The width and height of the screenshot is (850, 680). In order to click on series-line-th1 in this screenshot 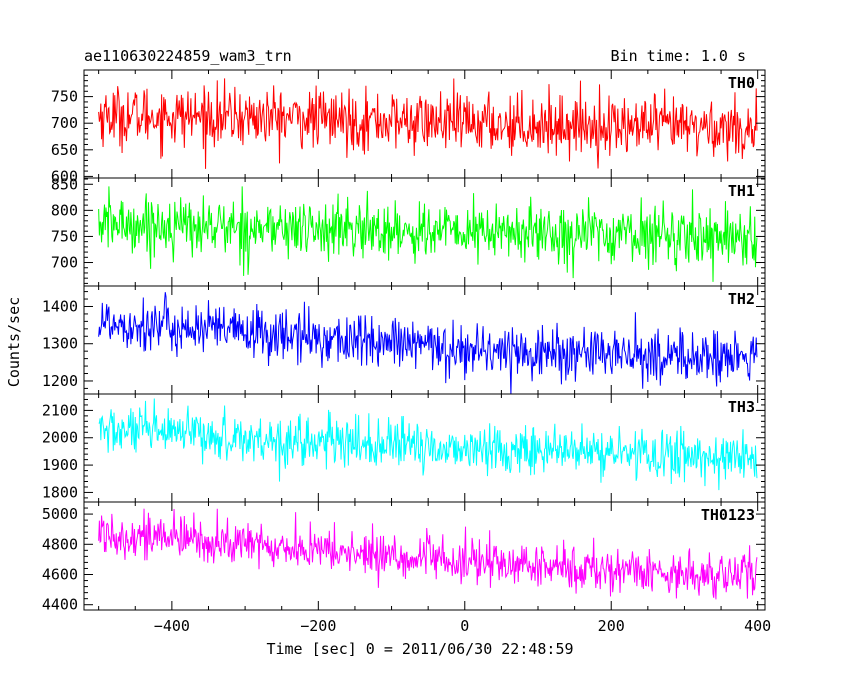, I will do `click(428, 234)`.